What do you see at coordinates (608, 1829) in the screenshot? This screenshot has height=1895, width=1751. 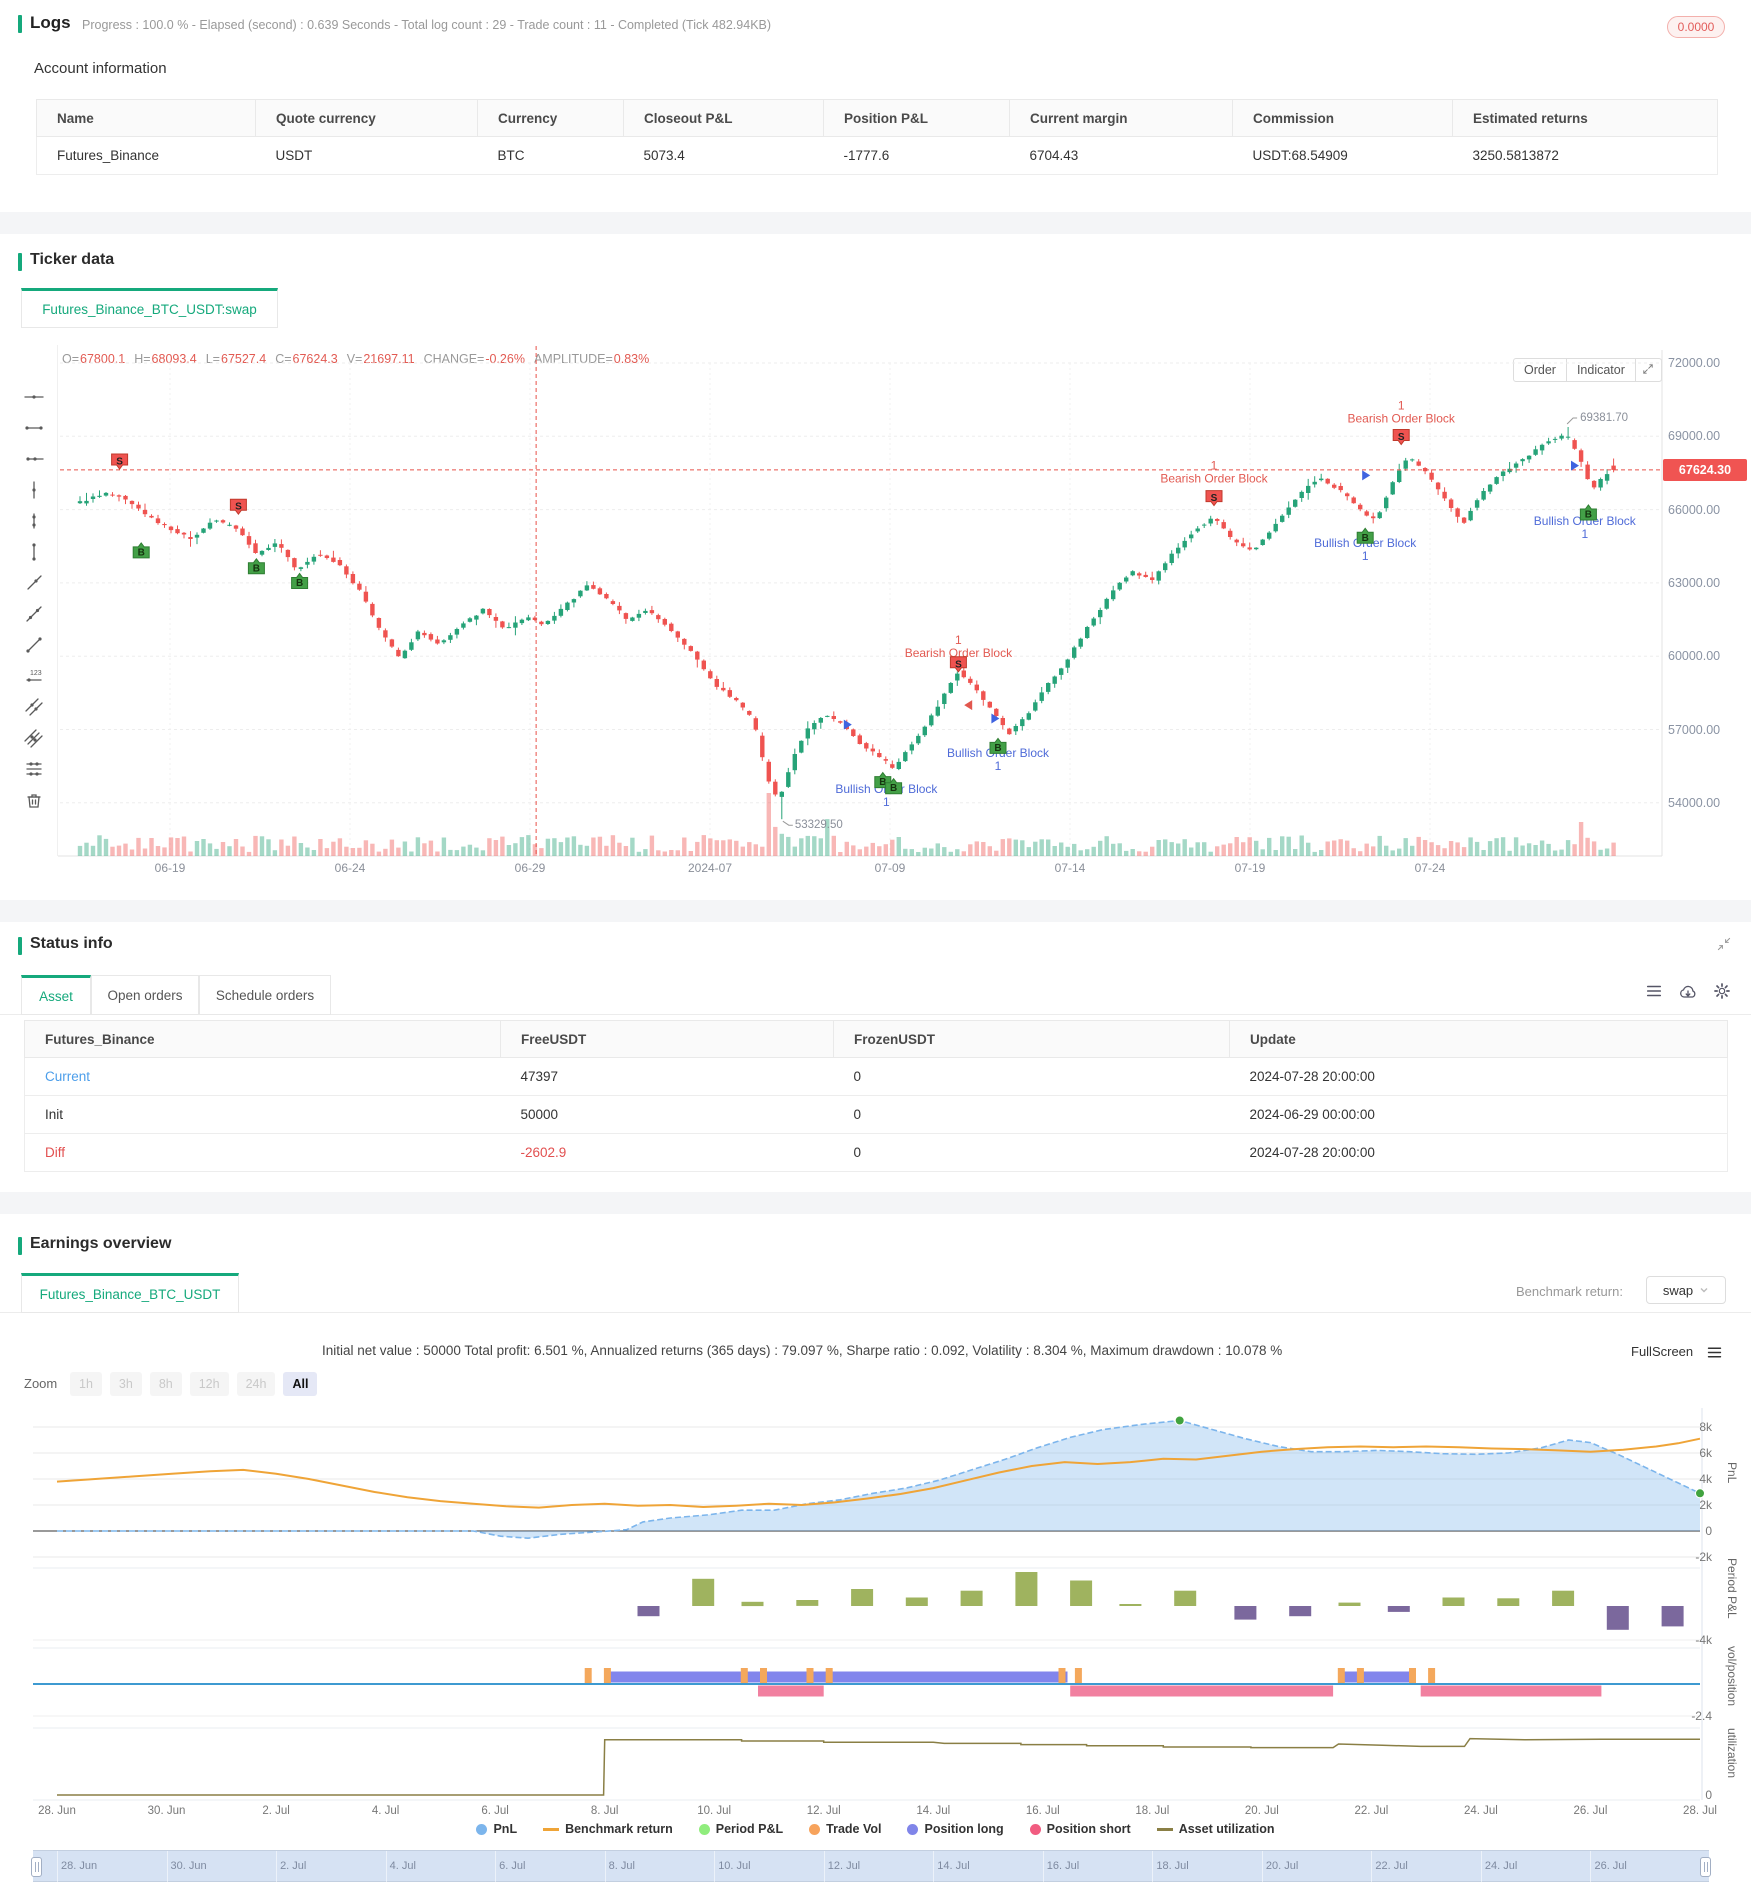 I see `legend-item-benchmark-return: Benchmark return` at bounding box center [608, 1829].